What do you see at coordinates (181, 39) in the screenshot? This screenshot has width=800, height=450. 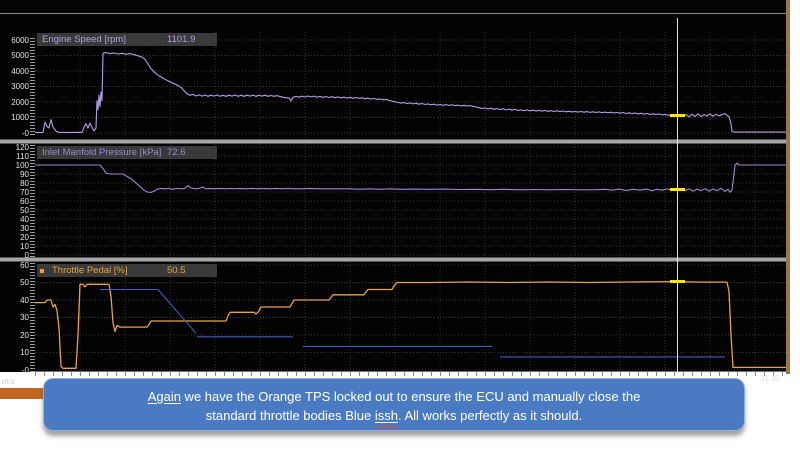 I see `channel-cursor-value: 1101.9` at bounding box center [181, 39].